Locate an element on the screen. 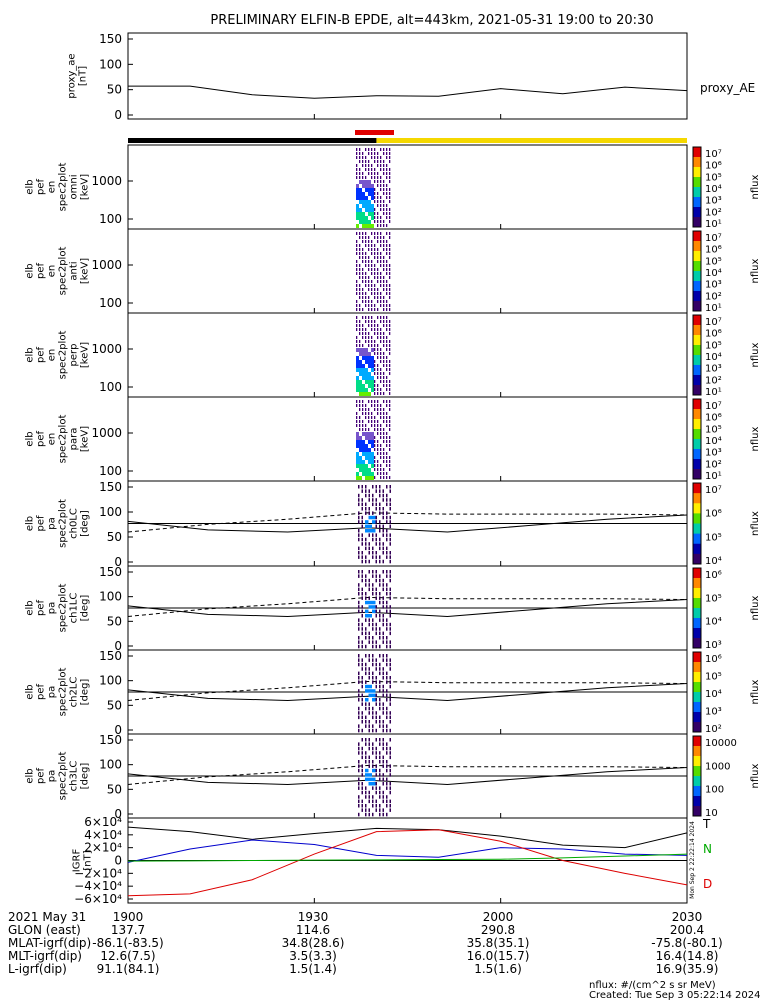 The image size is (775, 1004). colorbar-tick: 10³ is located at coordinates (713, 453).